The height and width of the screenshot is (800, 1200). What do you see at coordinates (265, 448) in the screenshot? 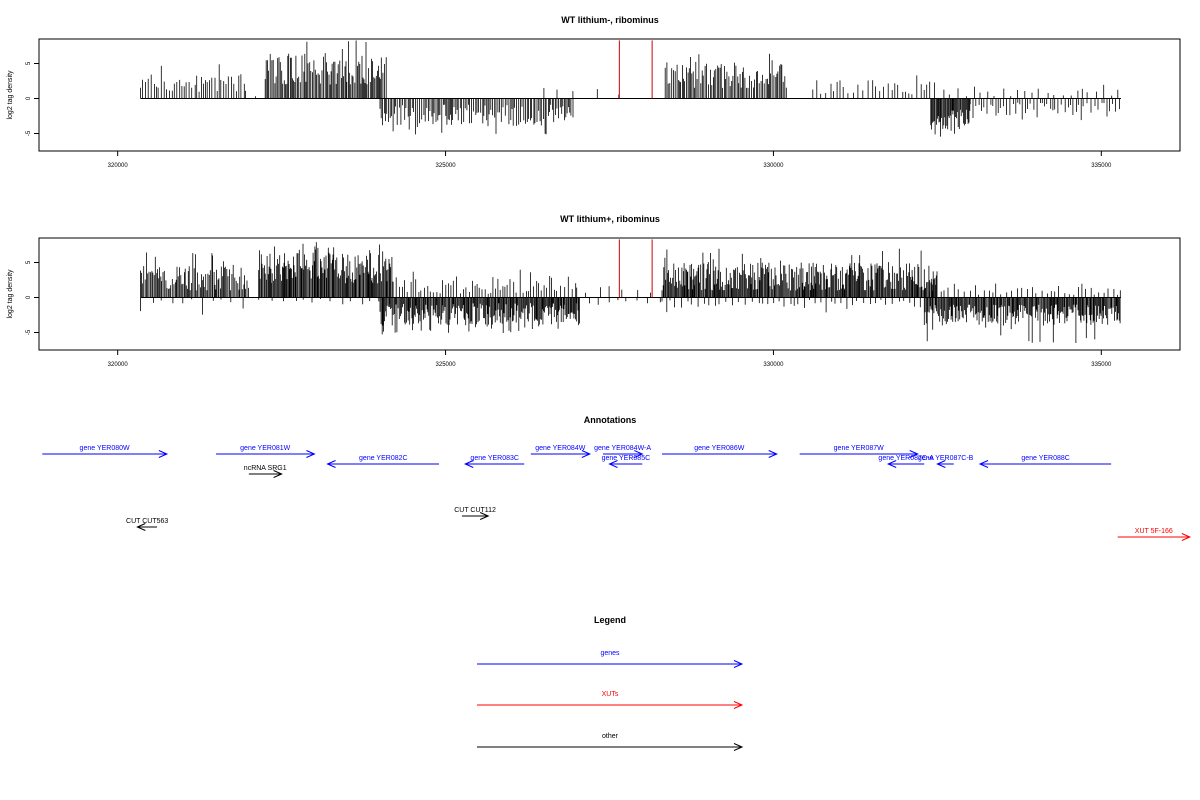
I see `feature-label: gene YER081W` at bounding box center [265, 448].